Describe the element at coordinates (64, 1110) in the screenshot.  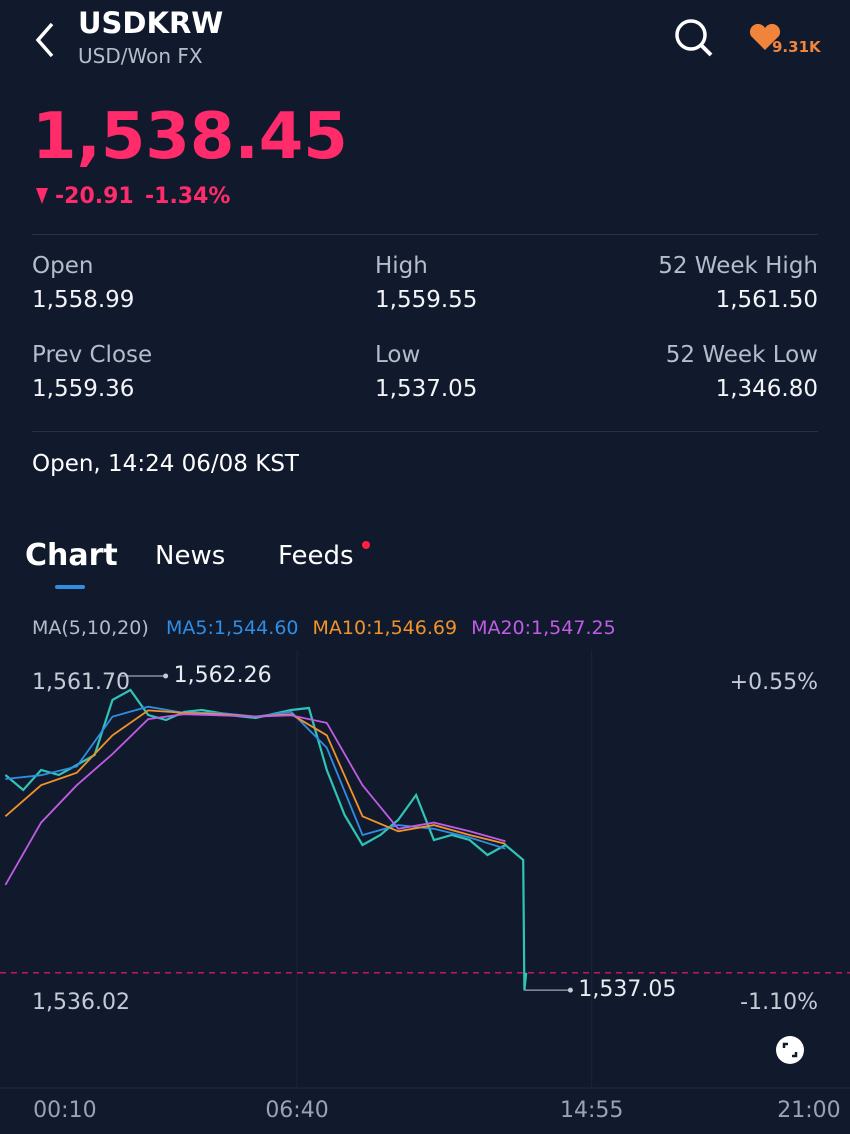
I see `x-tick-label: 00:10` at that location.